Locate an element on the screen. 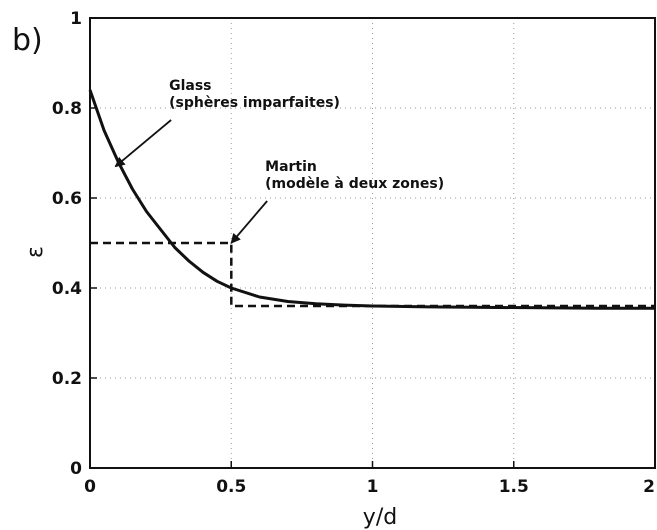 Image resolution: width=657 pixels, height=530 pixels. x-axis: 0 0.5 1 1.5 2 is located at coordinates (370, 479).